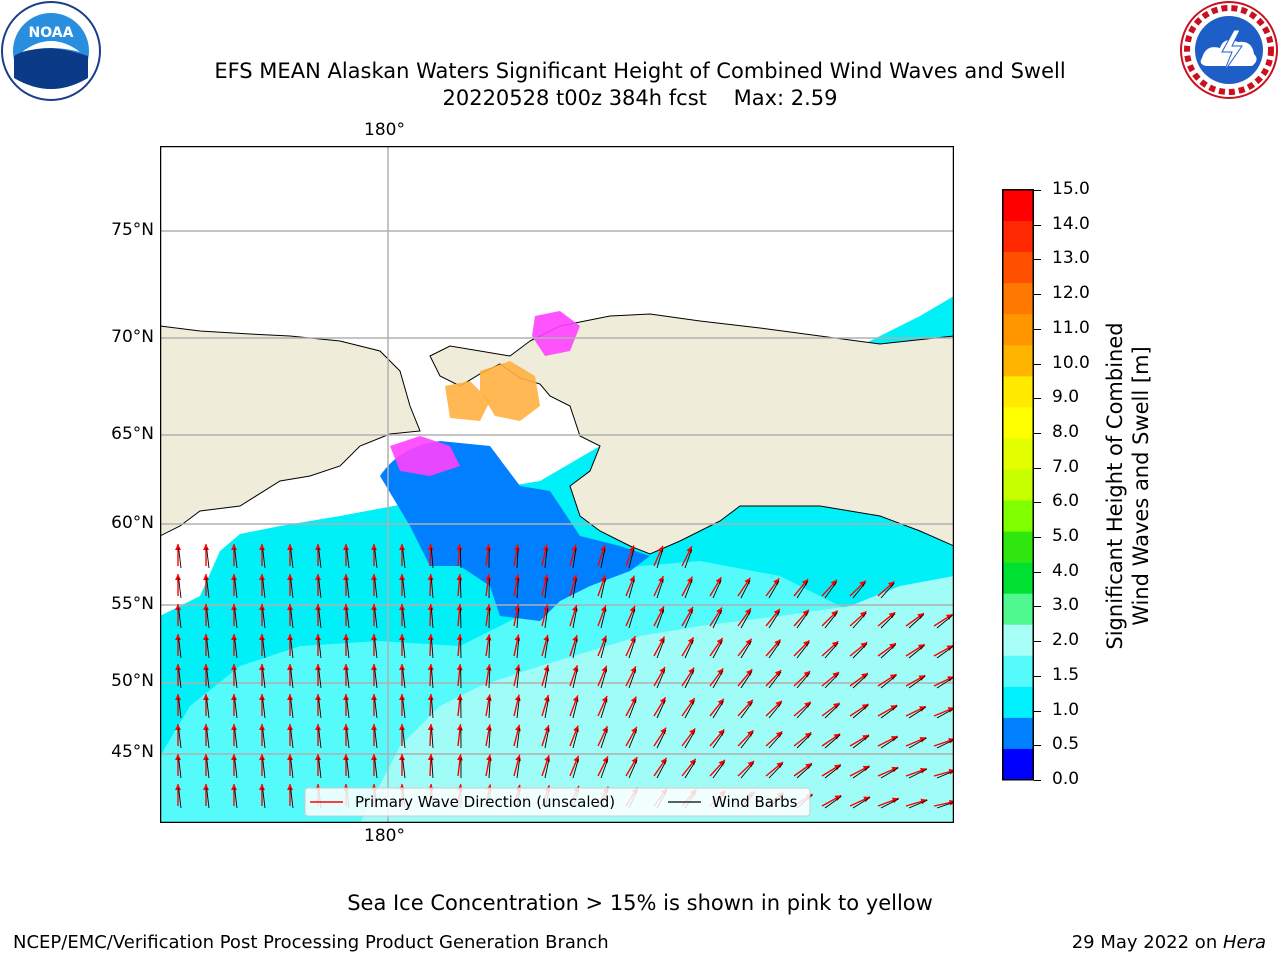 The height and width of the screenshot is (960, 1280). What do you see at coordinates (132, 681) in the screenshot?
I see `lat-label: 50°N` at bounding box center [132, 681].